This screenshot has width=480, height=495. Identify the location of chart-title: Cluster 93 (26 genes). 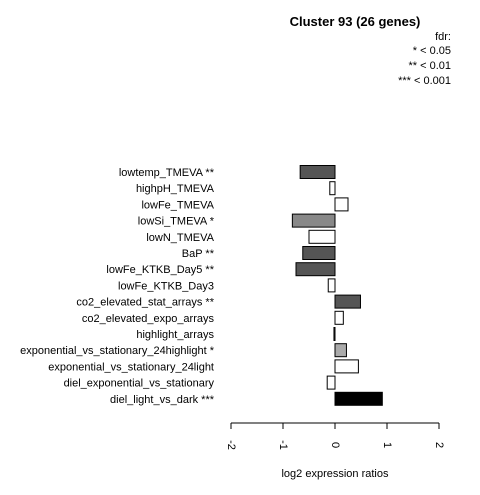
(355, 21).